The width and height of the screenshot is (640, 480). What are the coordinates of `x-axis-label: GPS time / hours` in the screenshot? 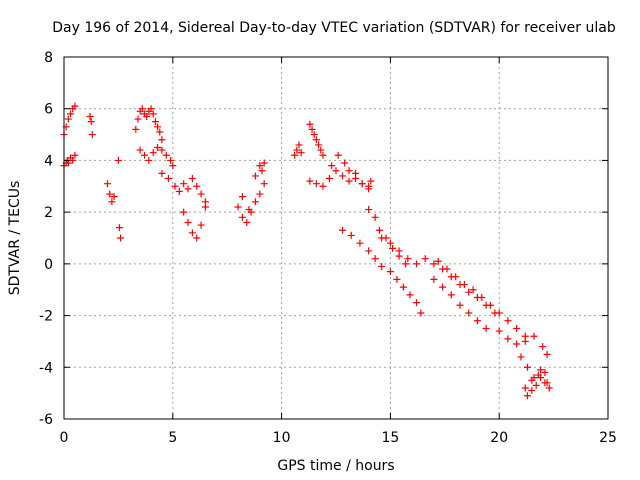 It's located at (335, 466).